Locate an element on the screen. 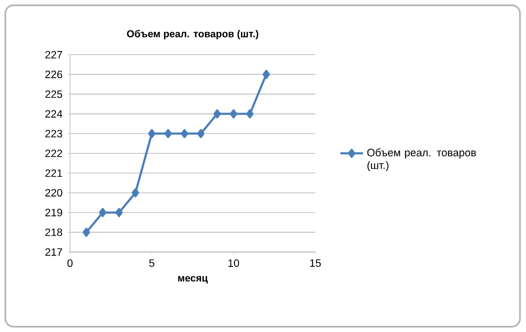 The width and height of the screenshot is (526, 332). x-tick-label: 0 is located at coordinates (70, 263).